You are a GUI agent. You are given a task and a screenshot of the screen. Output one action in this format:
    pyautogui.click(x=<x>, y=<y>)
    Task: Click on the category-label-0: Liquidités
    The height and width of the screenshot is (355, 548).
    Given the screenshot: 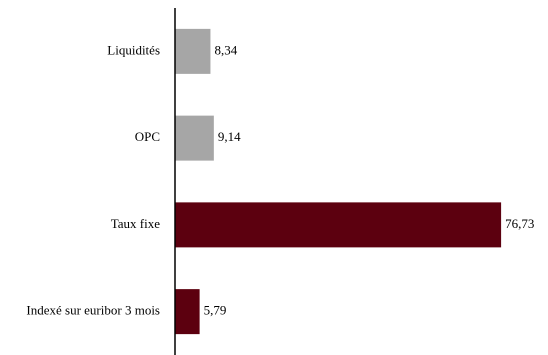 What is the action you would take?
    pyautogui.click(x=133, y=49)
    